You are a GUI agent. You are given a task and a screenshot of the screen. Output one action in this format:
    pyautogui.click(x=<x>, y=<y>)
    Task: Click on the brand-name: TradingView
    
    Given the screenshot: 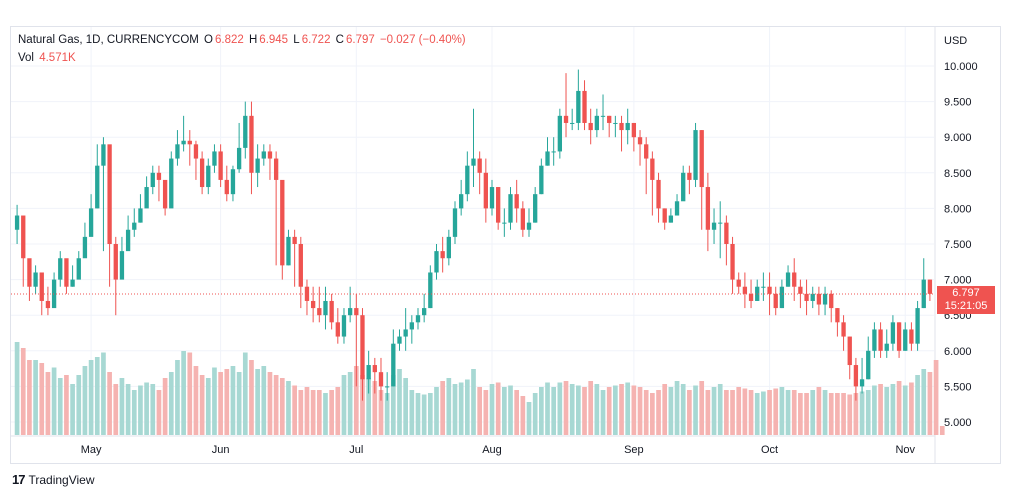 What is the action you would take?
    pyautogui.click(x=61, y=479)
    